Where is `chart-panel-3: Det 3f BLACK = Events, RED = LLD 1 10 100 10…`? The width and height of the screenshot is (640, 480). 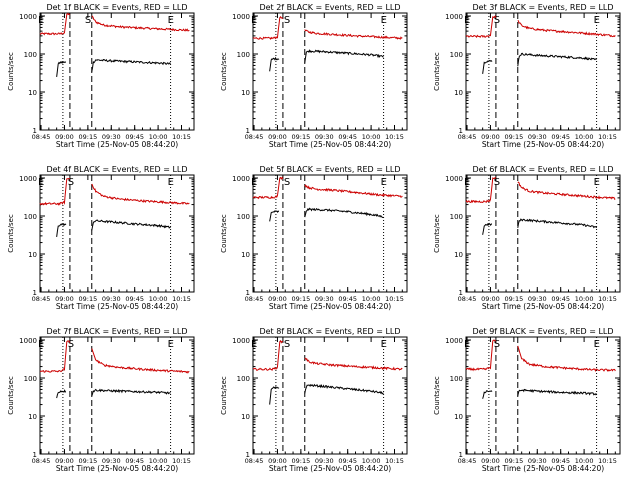
chart-panel-3: Det 3f BLACK = Events, RED = LLD 1 10 100 10… is located at coordinates (527, 76).